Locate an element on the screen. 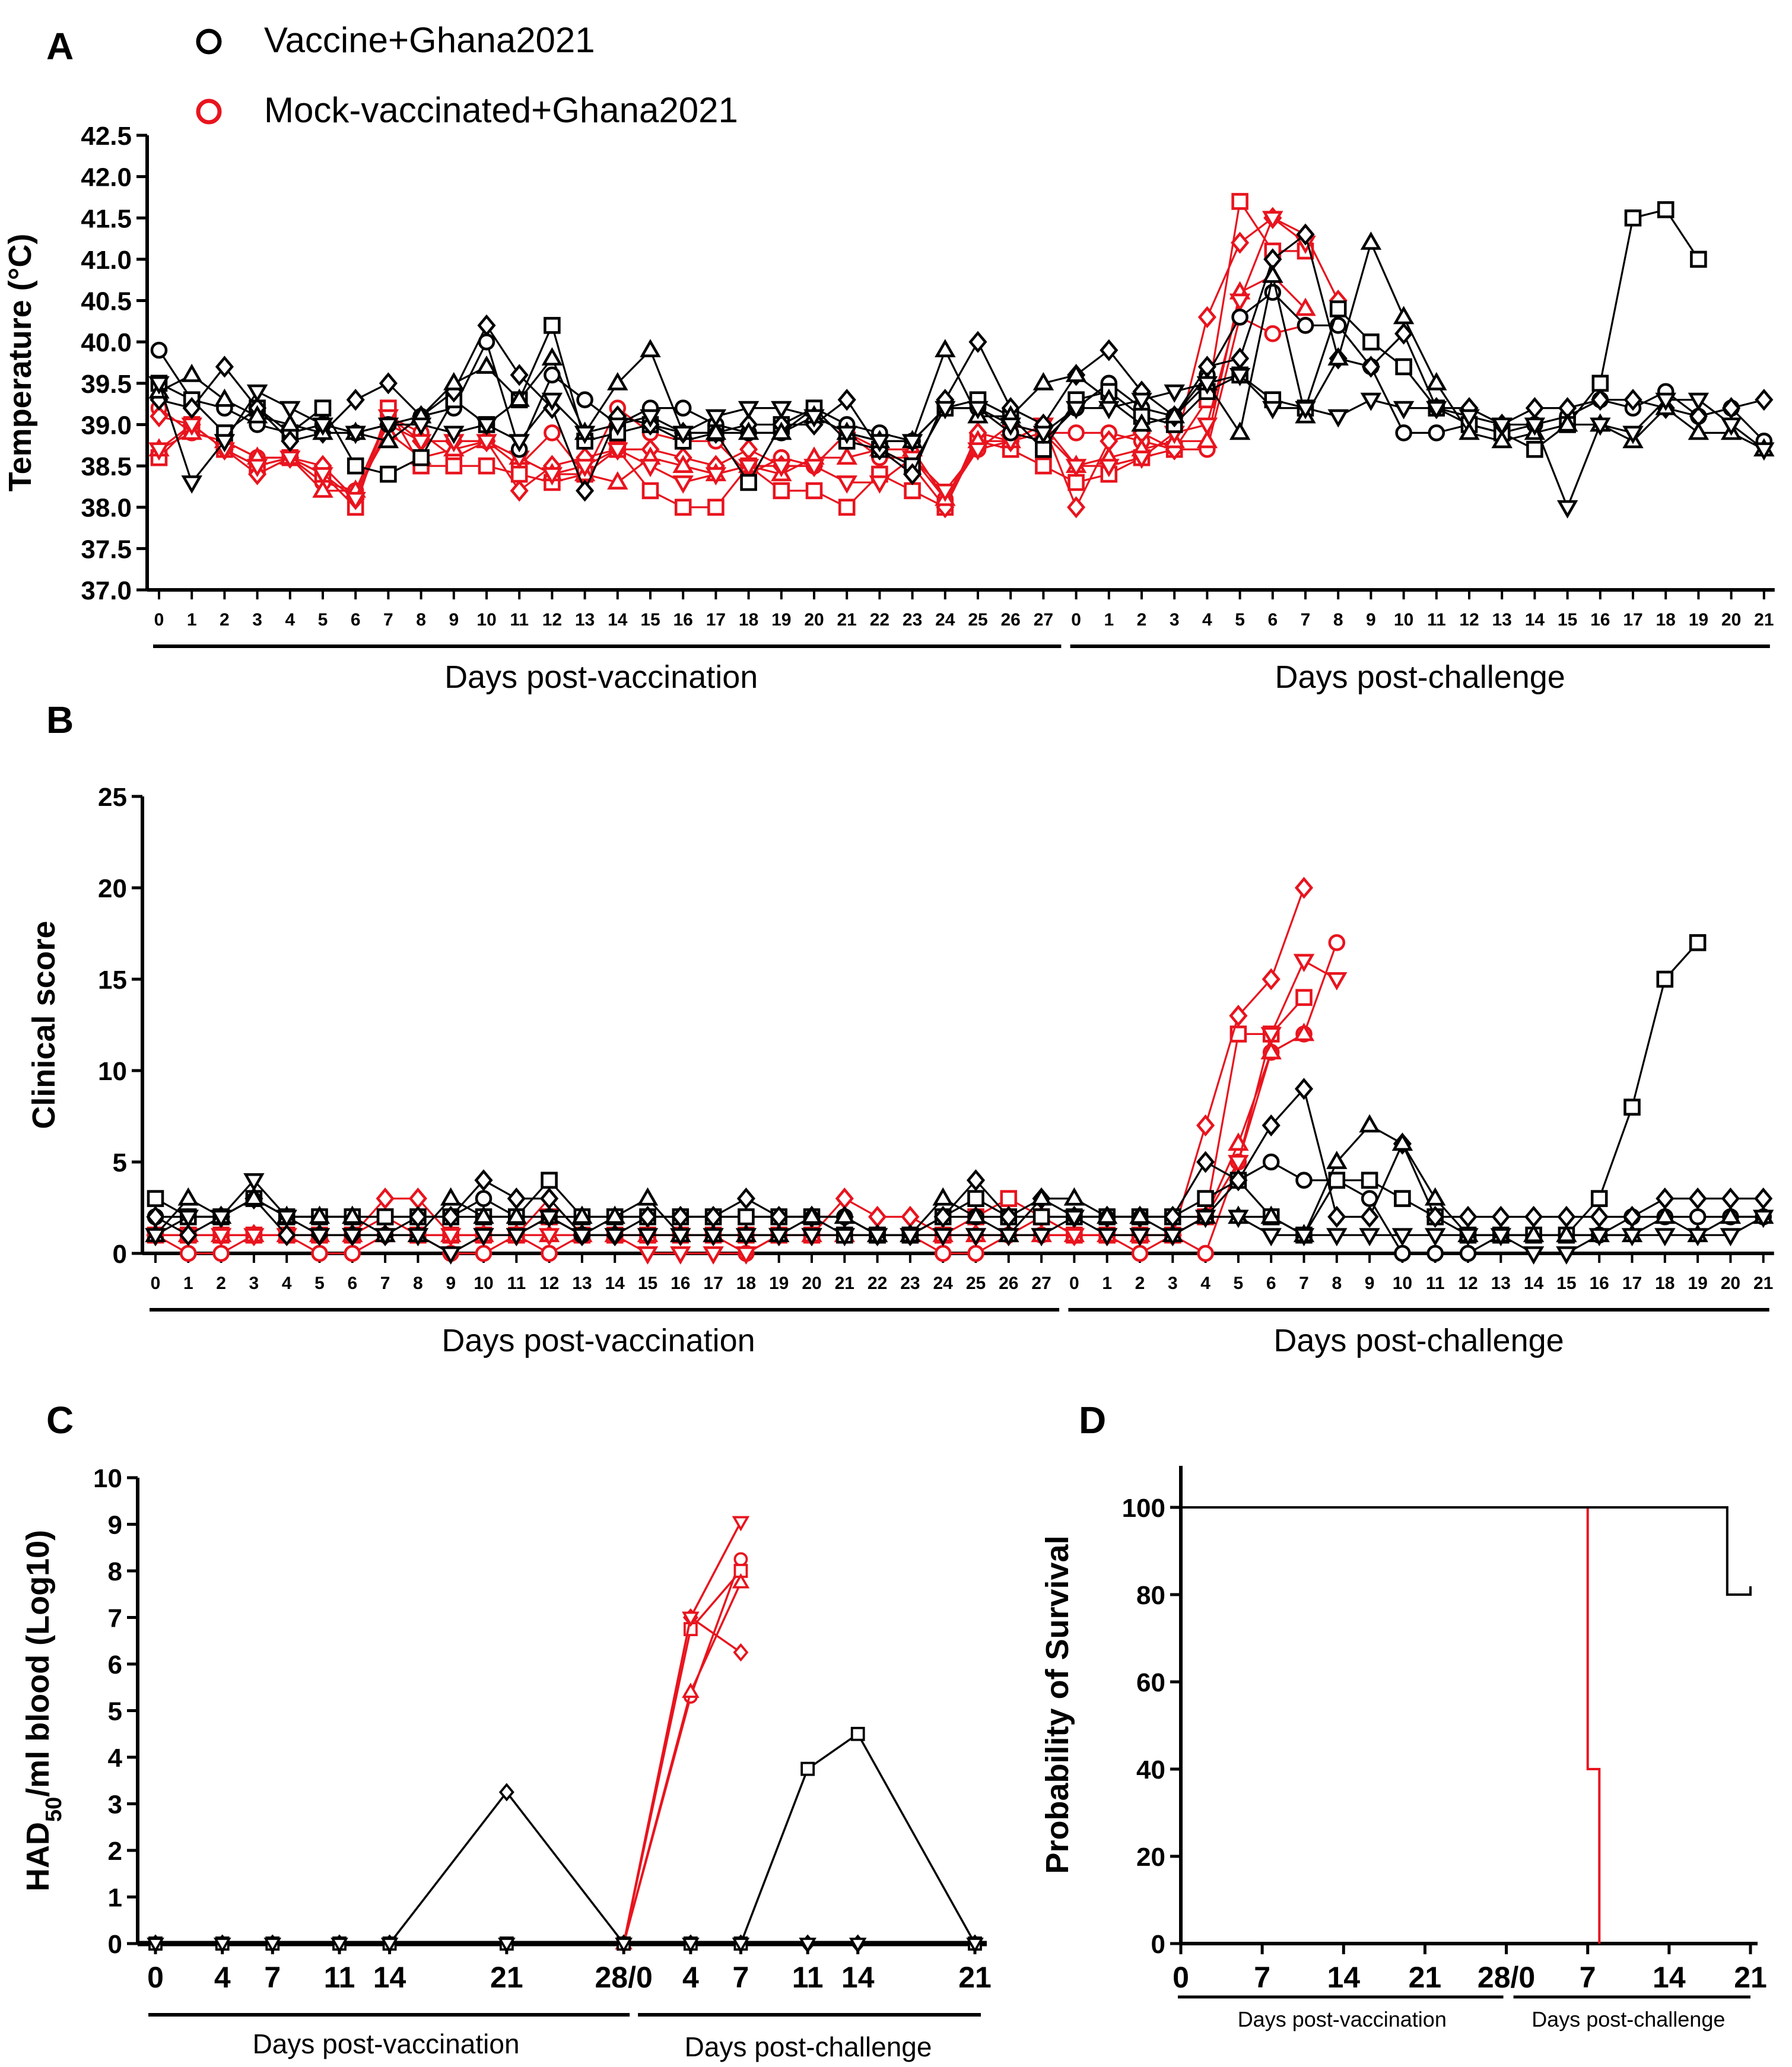 This screenshot has width=1792, height=2067. legend-mock-label: Mock-vaccinated+Ghana2021 is located at coordinates (501, 110).